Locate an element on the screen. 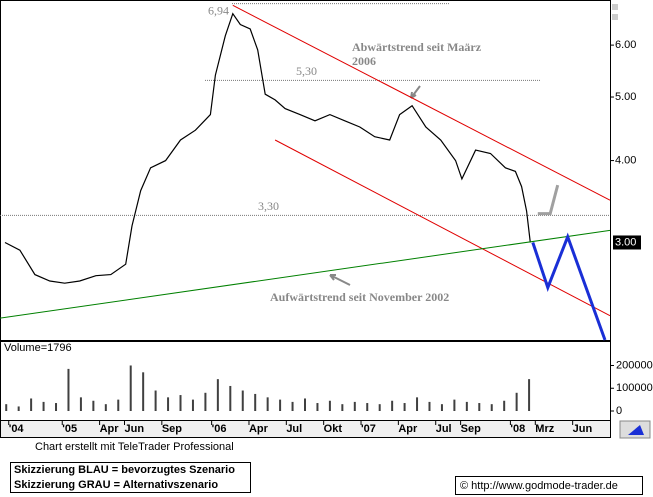 Image resolution: width=653 pixels, height=497 pixels. y-tick-label: 6.00 is located at coordinates (625, 45).